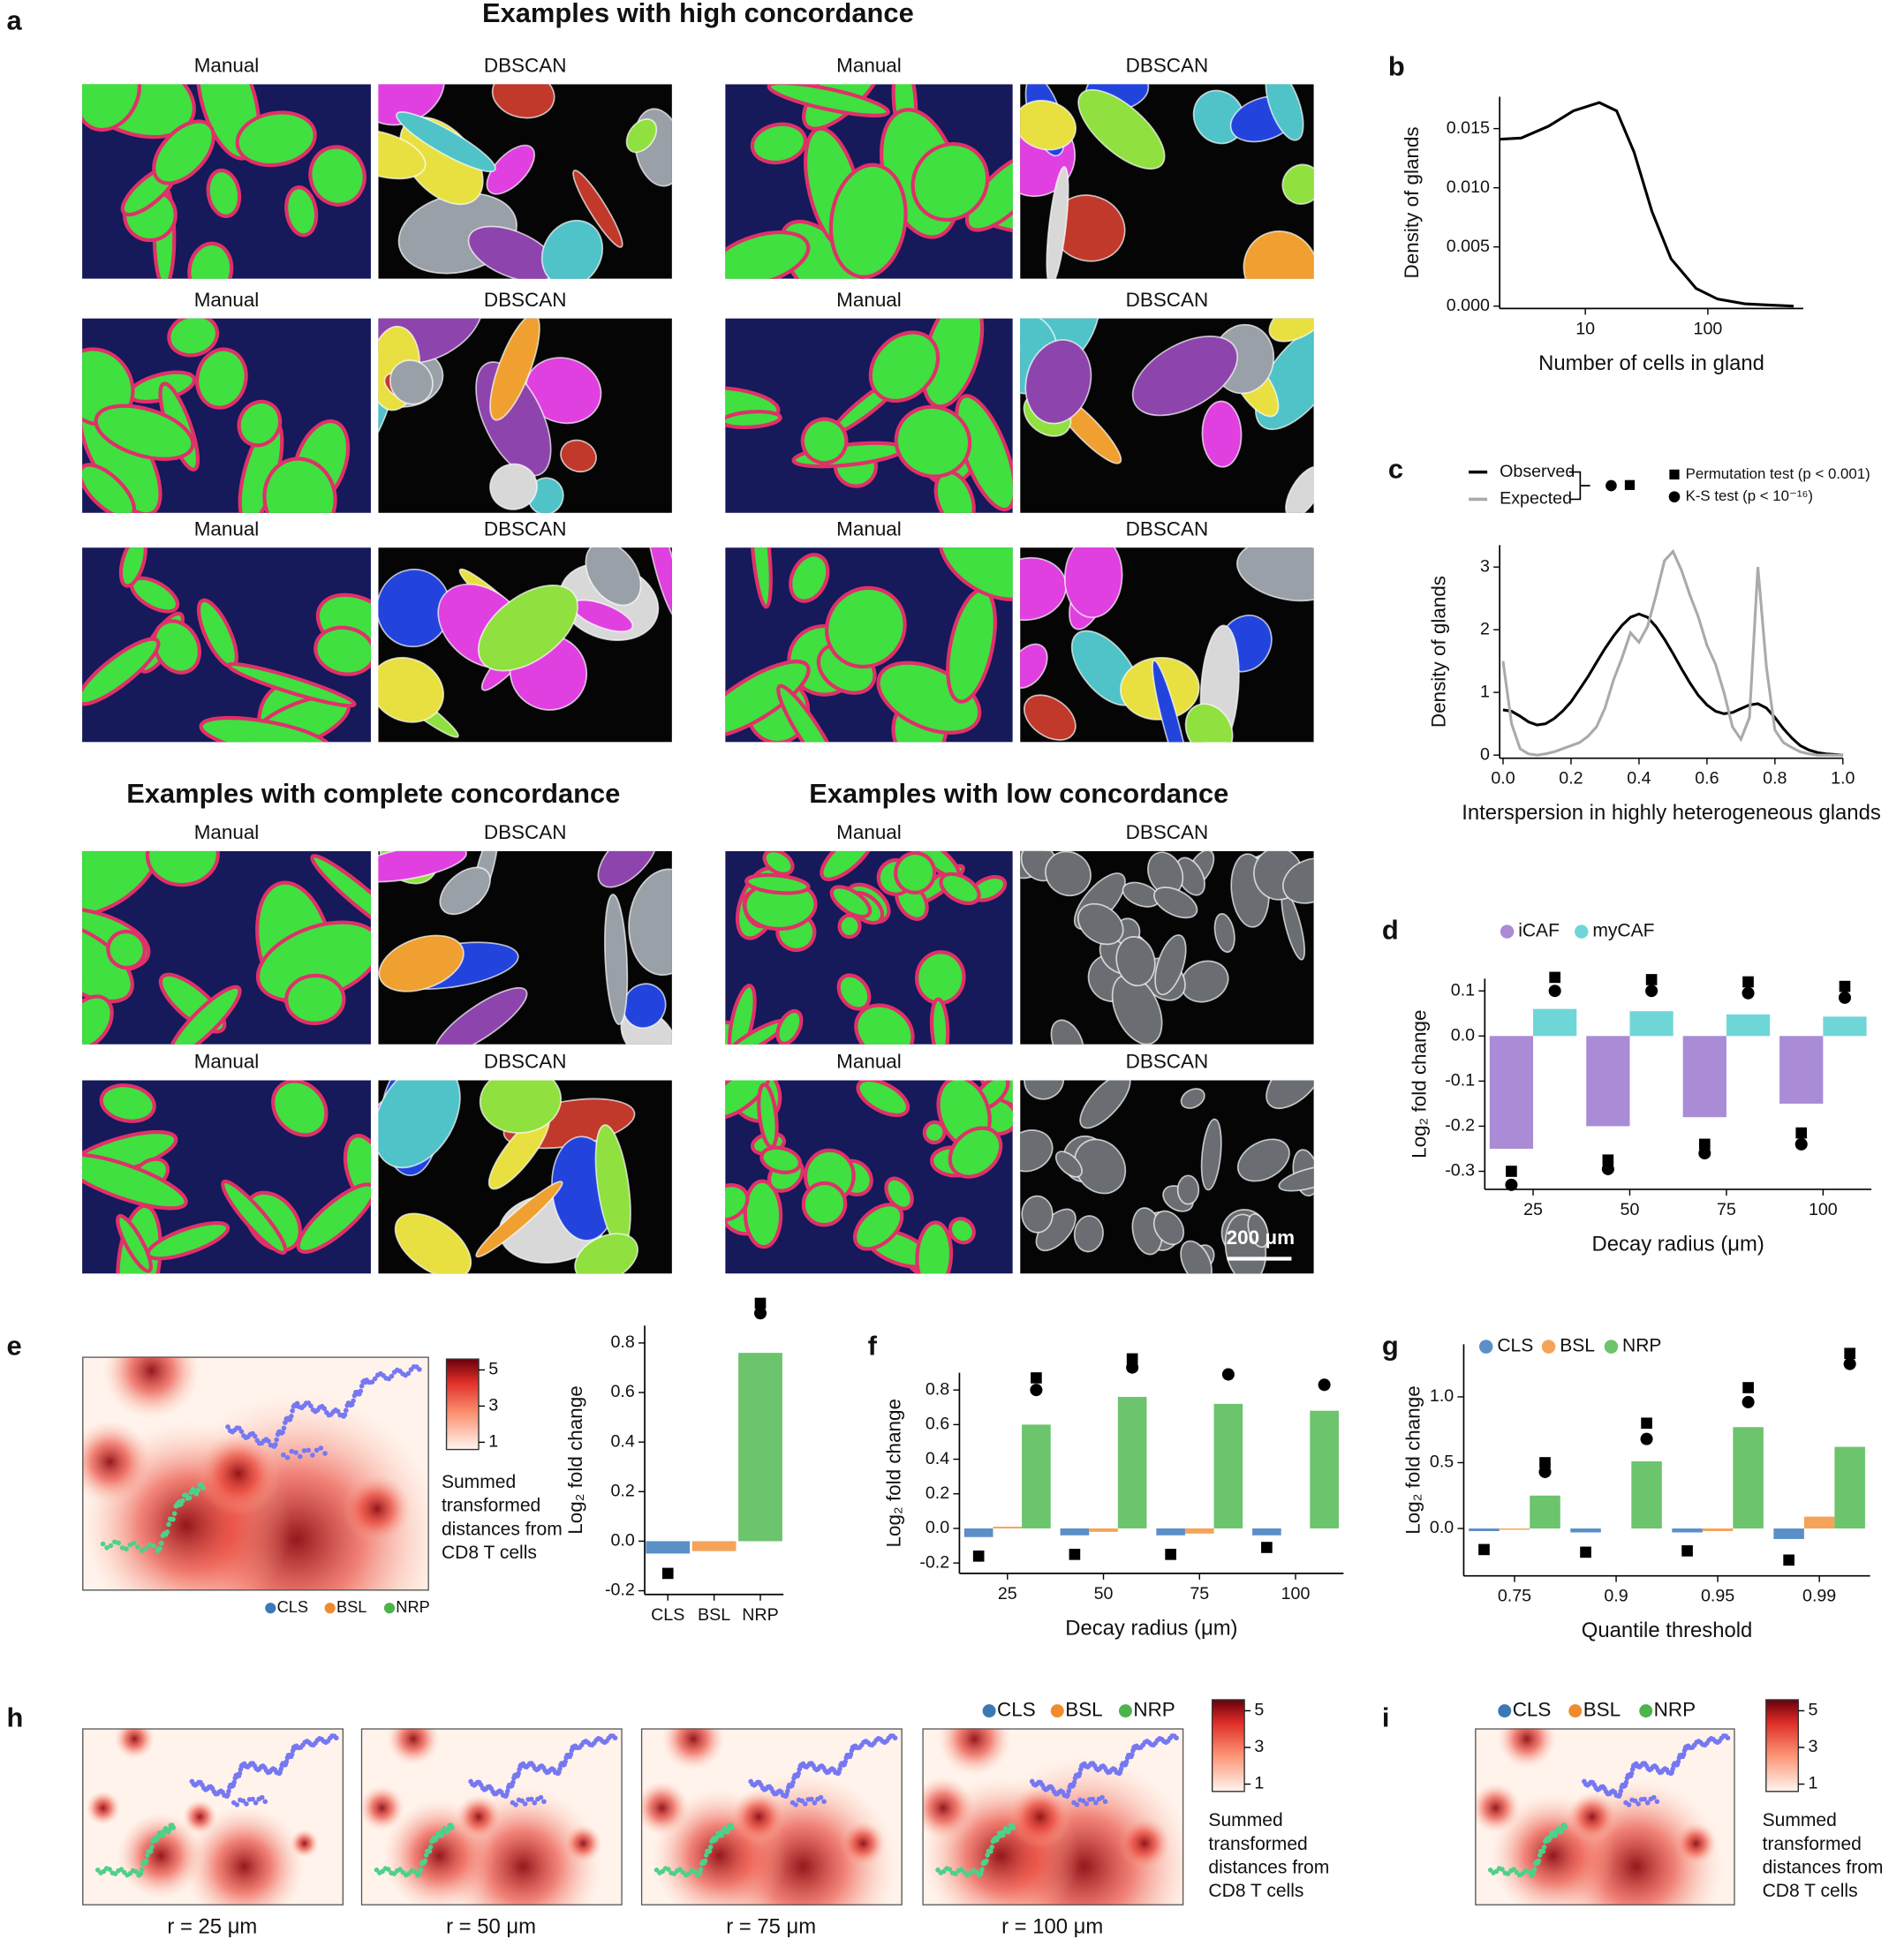 The image size is (1904, 1947). Describe the element at coordinates (1749, 496) in the screenshot. I see `legend-label: K-S test (p < 10⁻¹⁶)` at that location.